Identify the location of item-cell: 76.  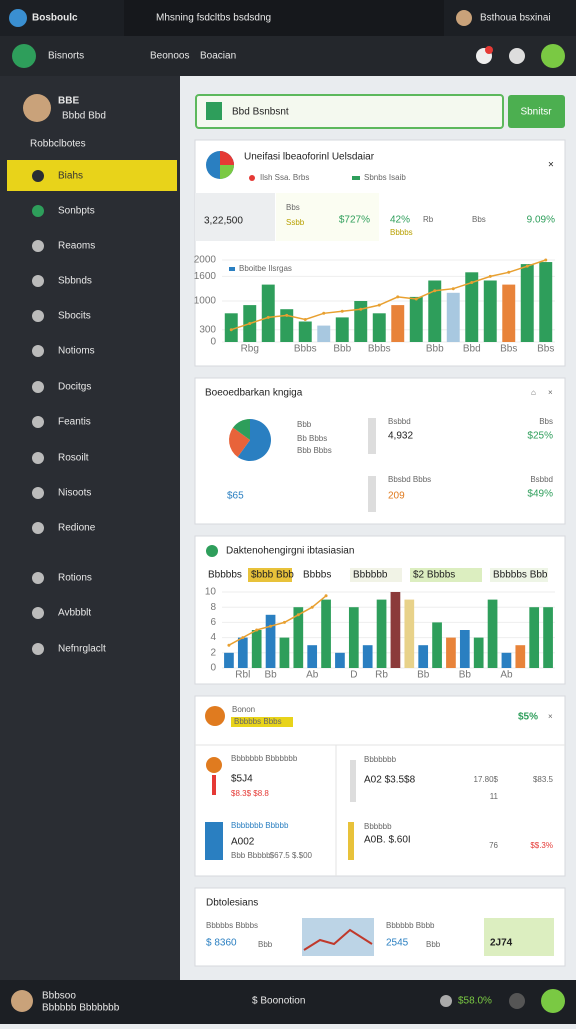
(493, 845).